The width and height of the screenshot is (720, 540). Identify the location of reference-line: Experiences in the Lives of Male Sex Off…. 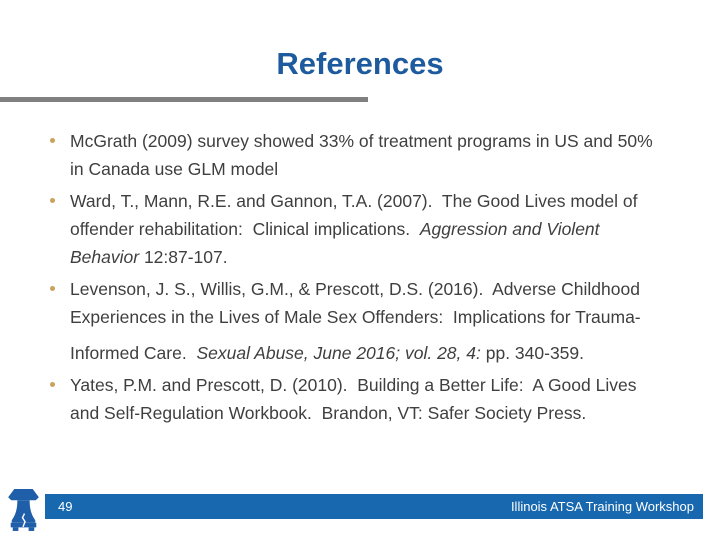
(355, 317).